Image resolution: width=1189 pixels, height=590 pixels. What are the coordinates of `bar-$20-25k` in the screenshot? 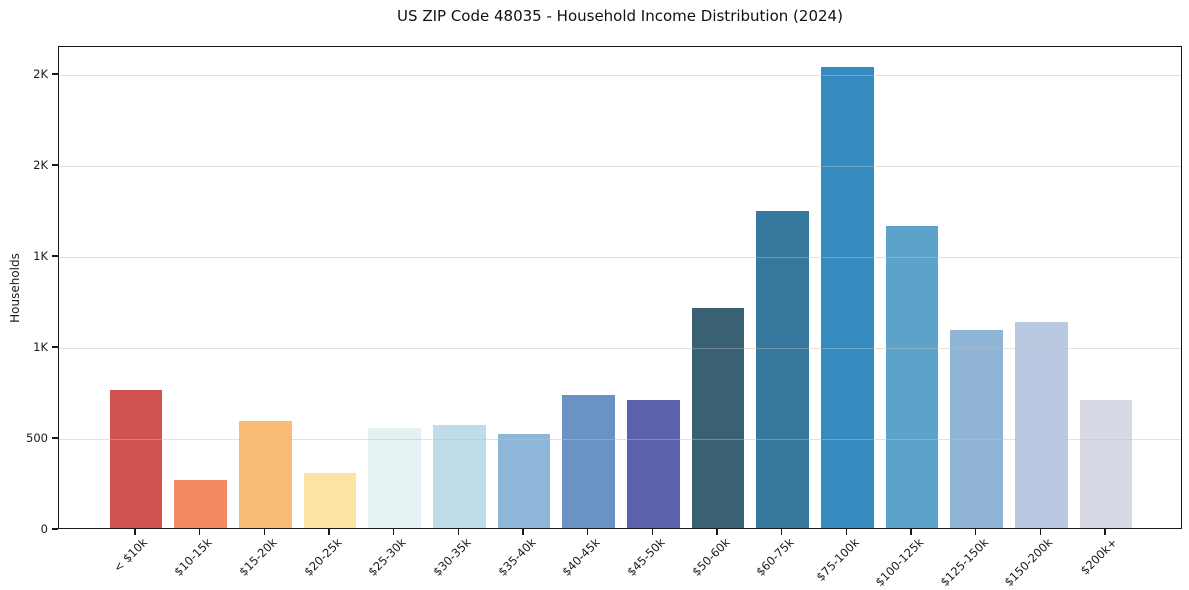 It's located at (330, 500).